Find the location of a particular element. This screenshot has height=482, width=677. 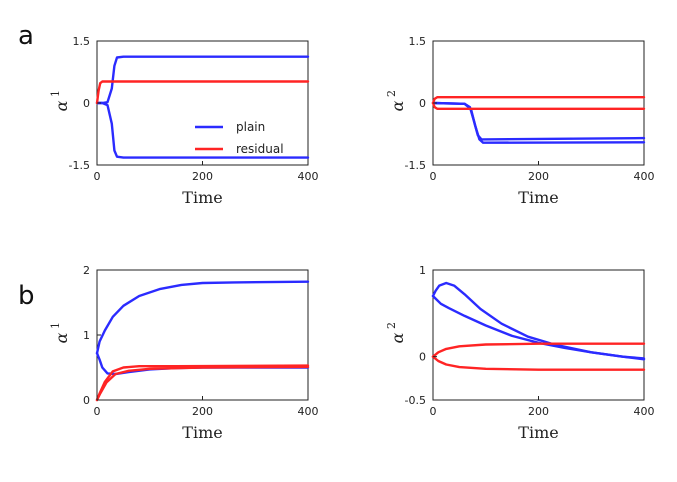

legend-label-plain: plain is located at coordinates (250, 127).